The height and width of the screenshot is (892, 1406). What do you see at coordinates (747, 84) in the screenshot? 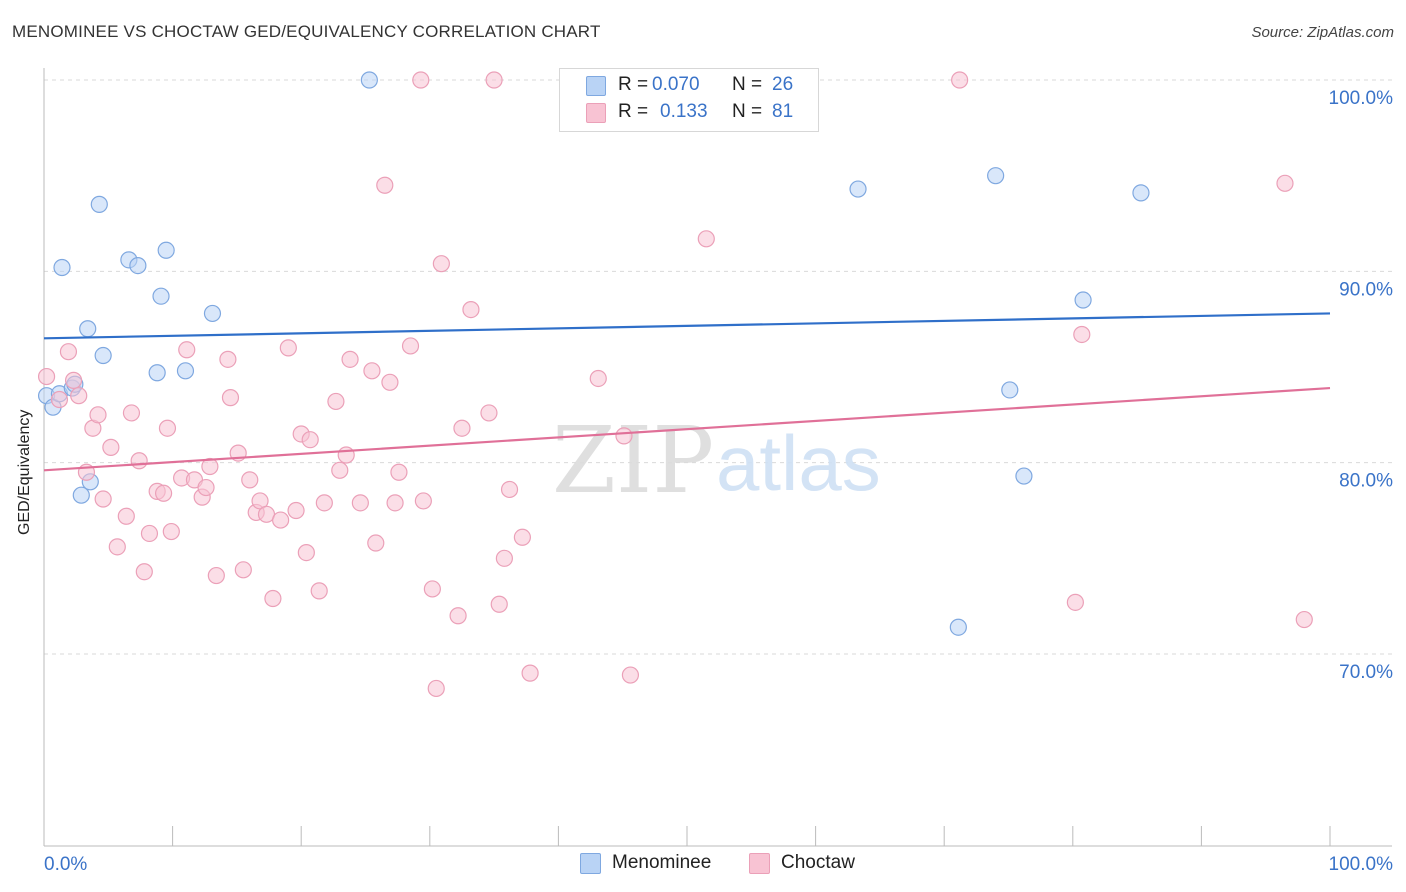
I see `menominee-n-label: N =` at bounding box center [747, 84].